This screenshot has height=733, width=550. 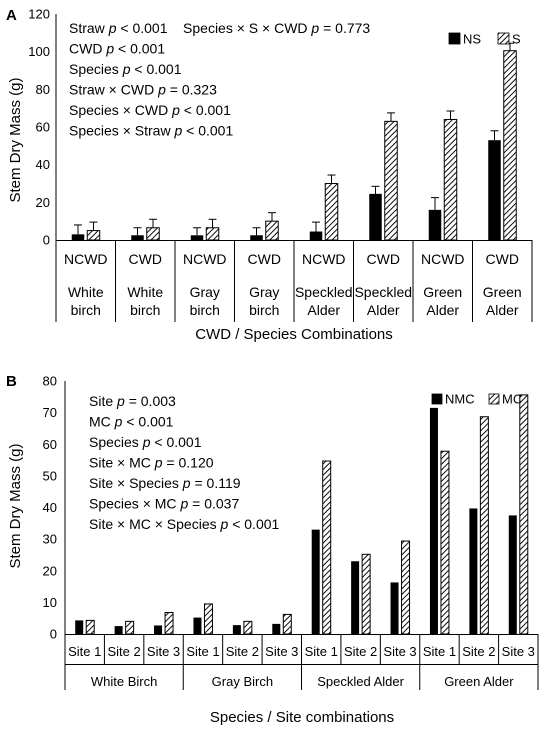 I want to click on panel-a-annotation: CWD p < 0.001, so click(x=117, y=49).